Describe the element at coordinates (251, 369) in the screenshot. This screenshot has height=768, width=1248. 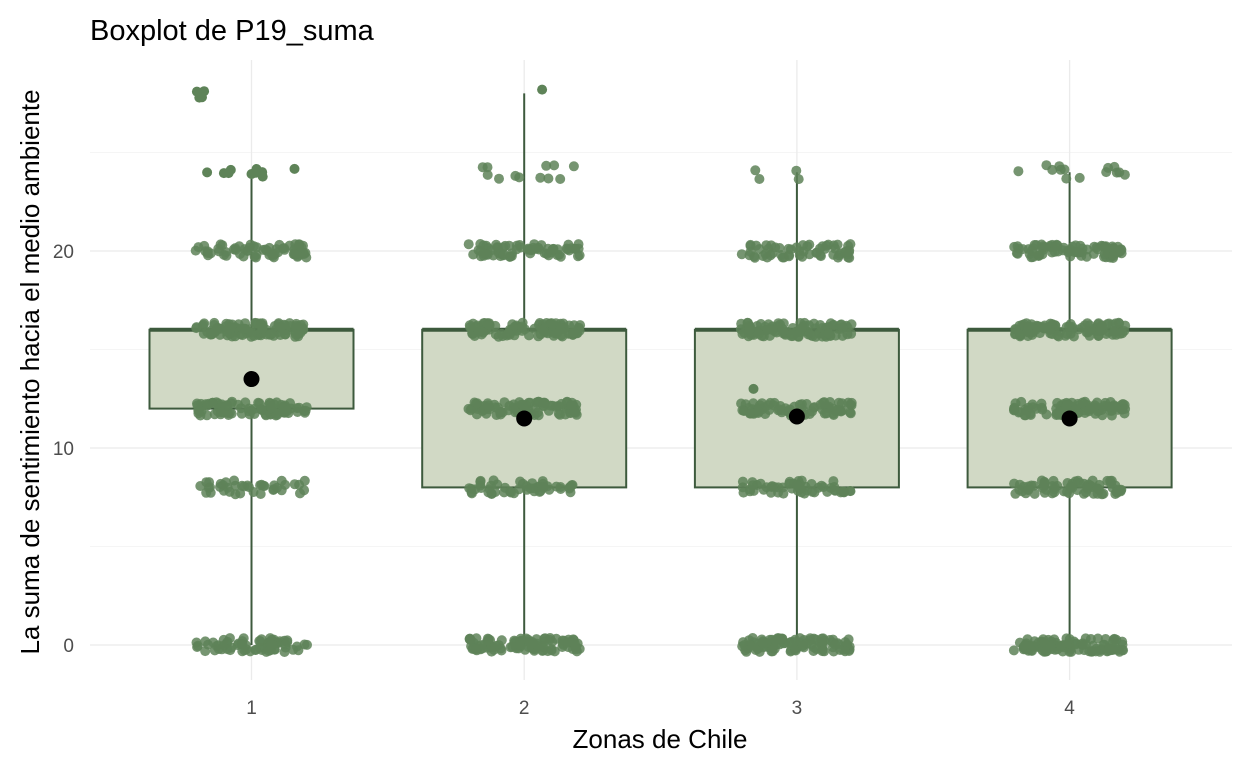
I see `box-body` at that location.